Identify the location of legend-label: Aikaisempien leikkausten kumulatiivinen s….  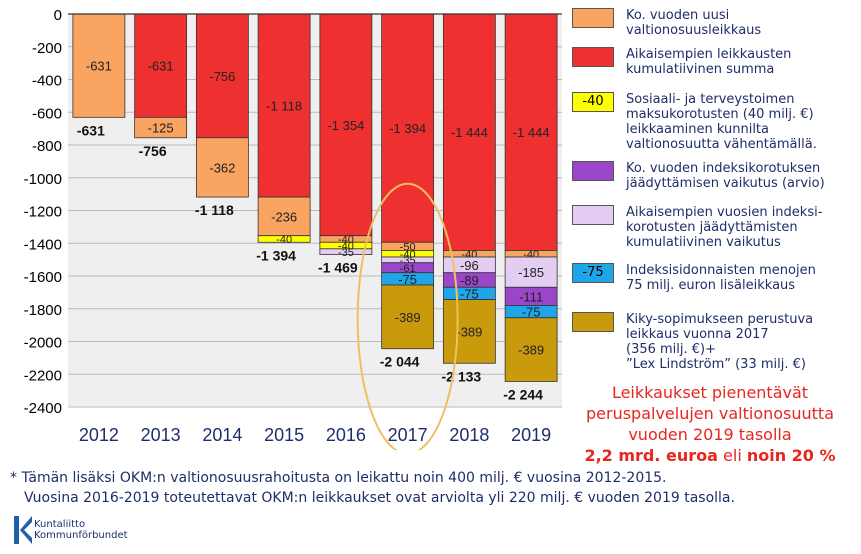
(708, 62).